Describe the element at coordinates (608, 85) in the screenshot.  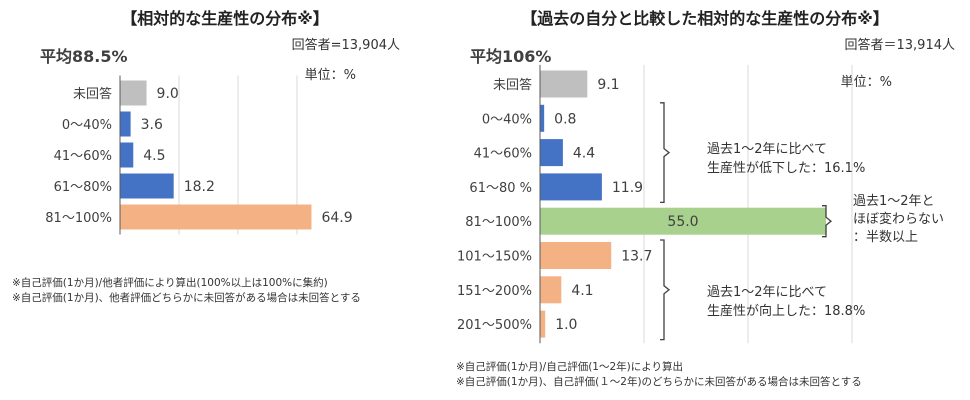
I see `right-value-label: 9.1` at that location.